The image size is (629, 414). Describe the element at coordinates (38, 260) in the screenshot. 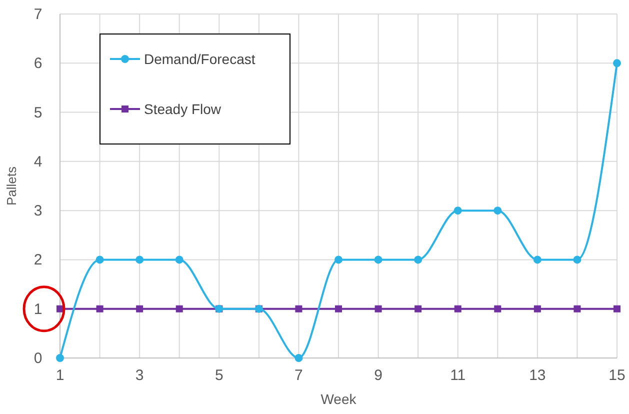

I see `y-tick-label: 2` at that location.